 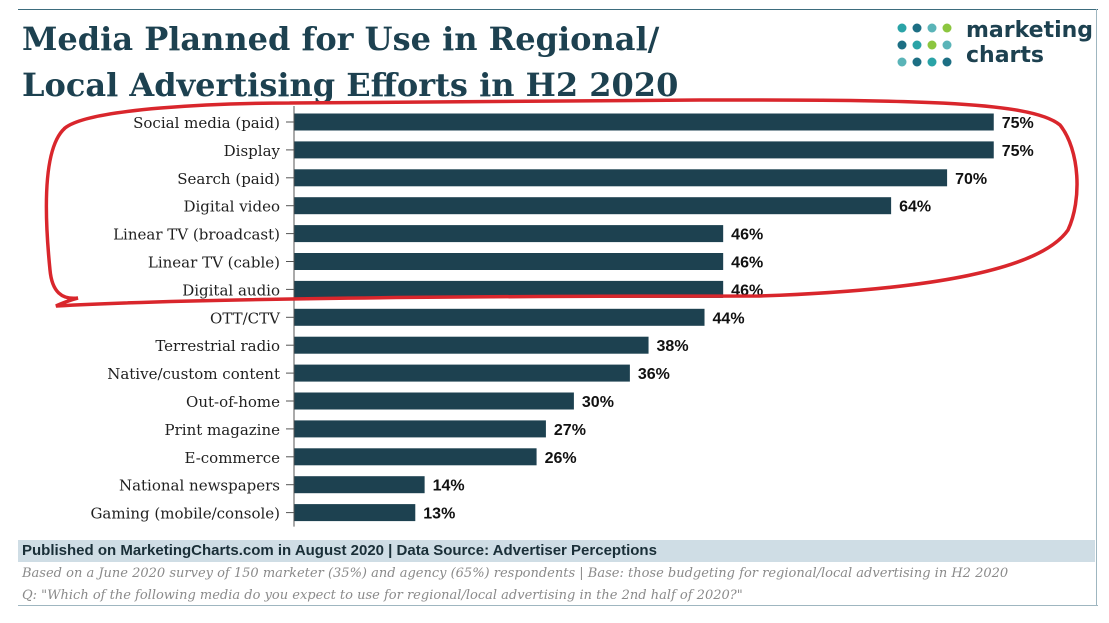 I want to click on category-label: Digital audio, so click(x=231, y=290).